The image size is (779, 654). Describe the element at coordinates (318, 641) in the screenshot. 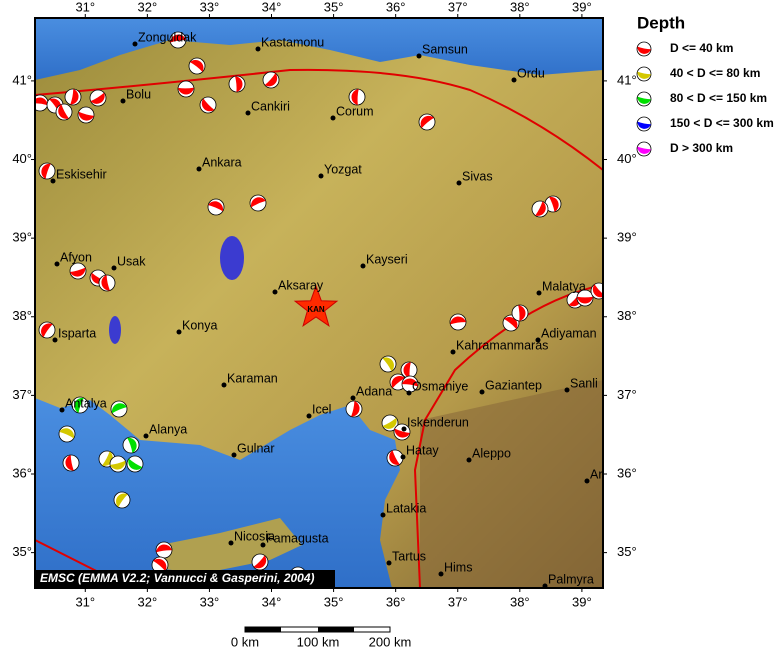

I see `scale-label: 100 km` at that location.